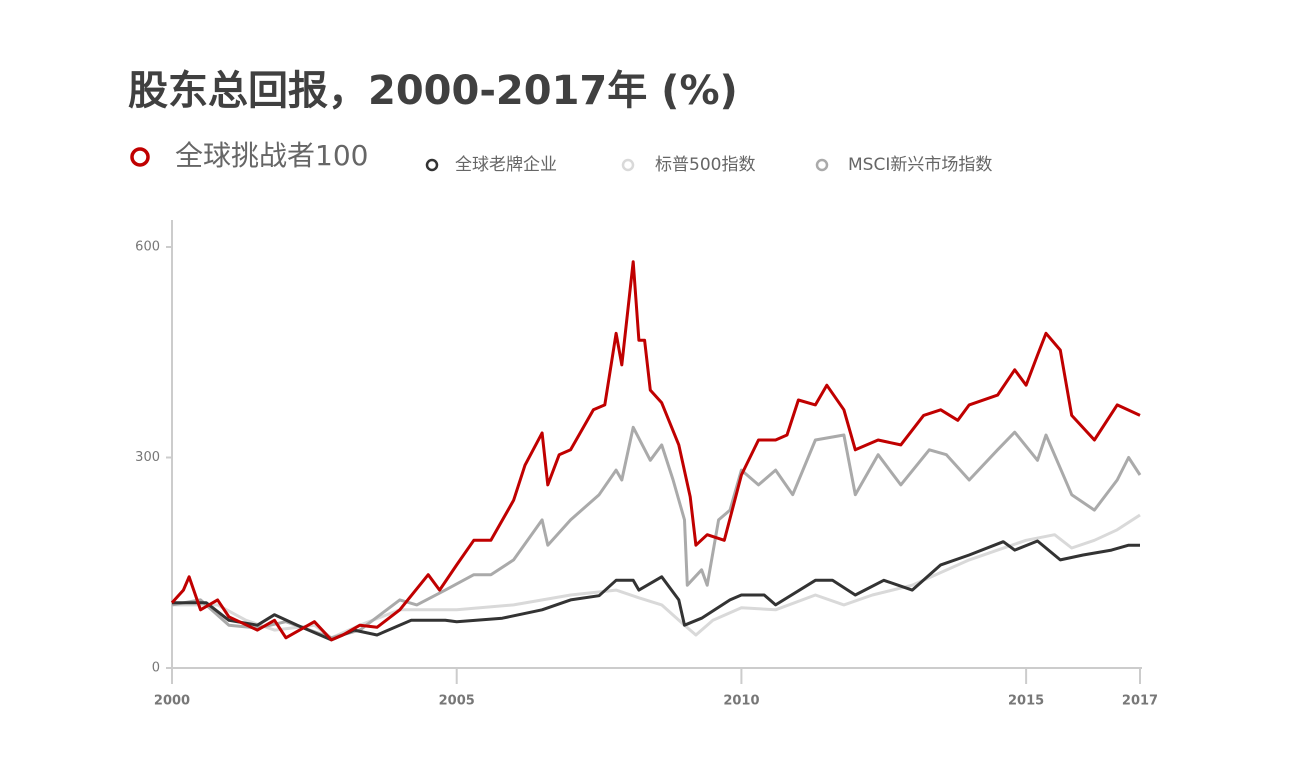 This screenshot has height=773, width=1290. I want to click on x-tick-label: 2017, so click(1140, 701).